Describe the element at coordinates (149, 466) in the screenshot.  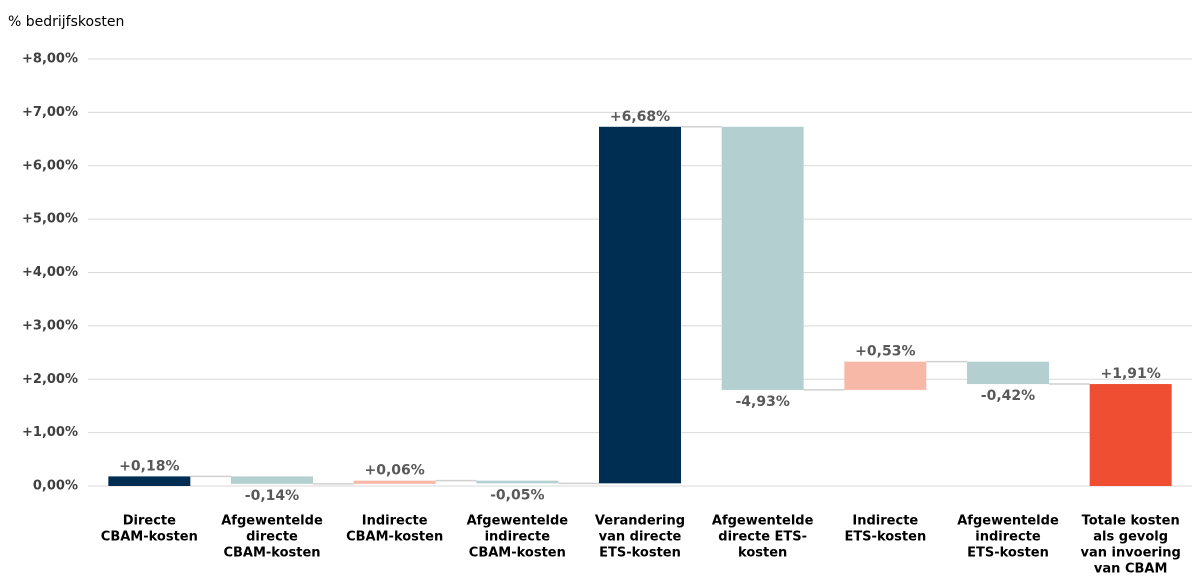
I see `value-label: +0,18%` at that location.